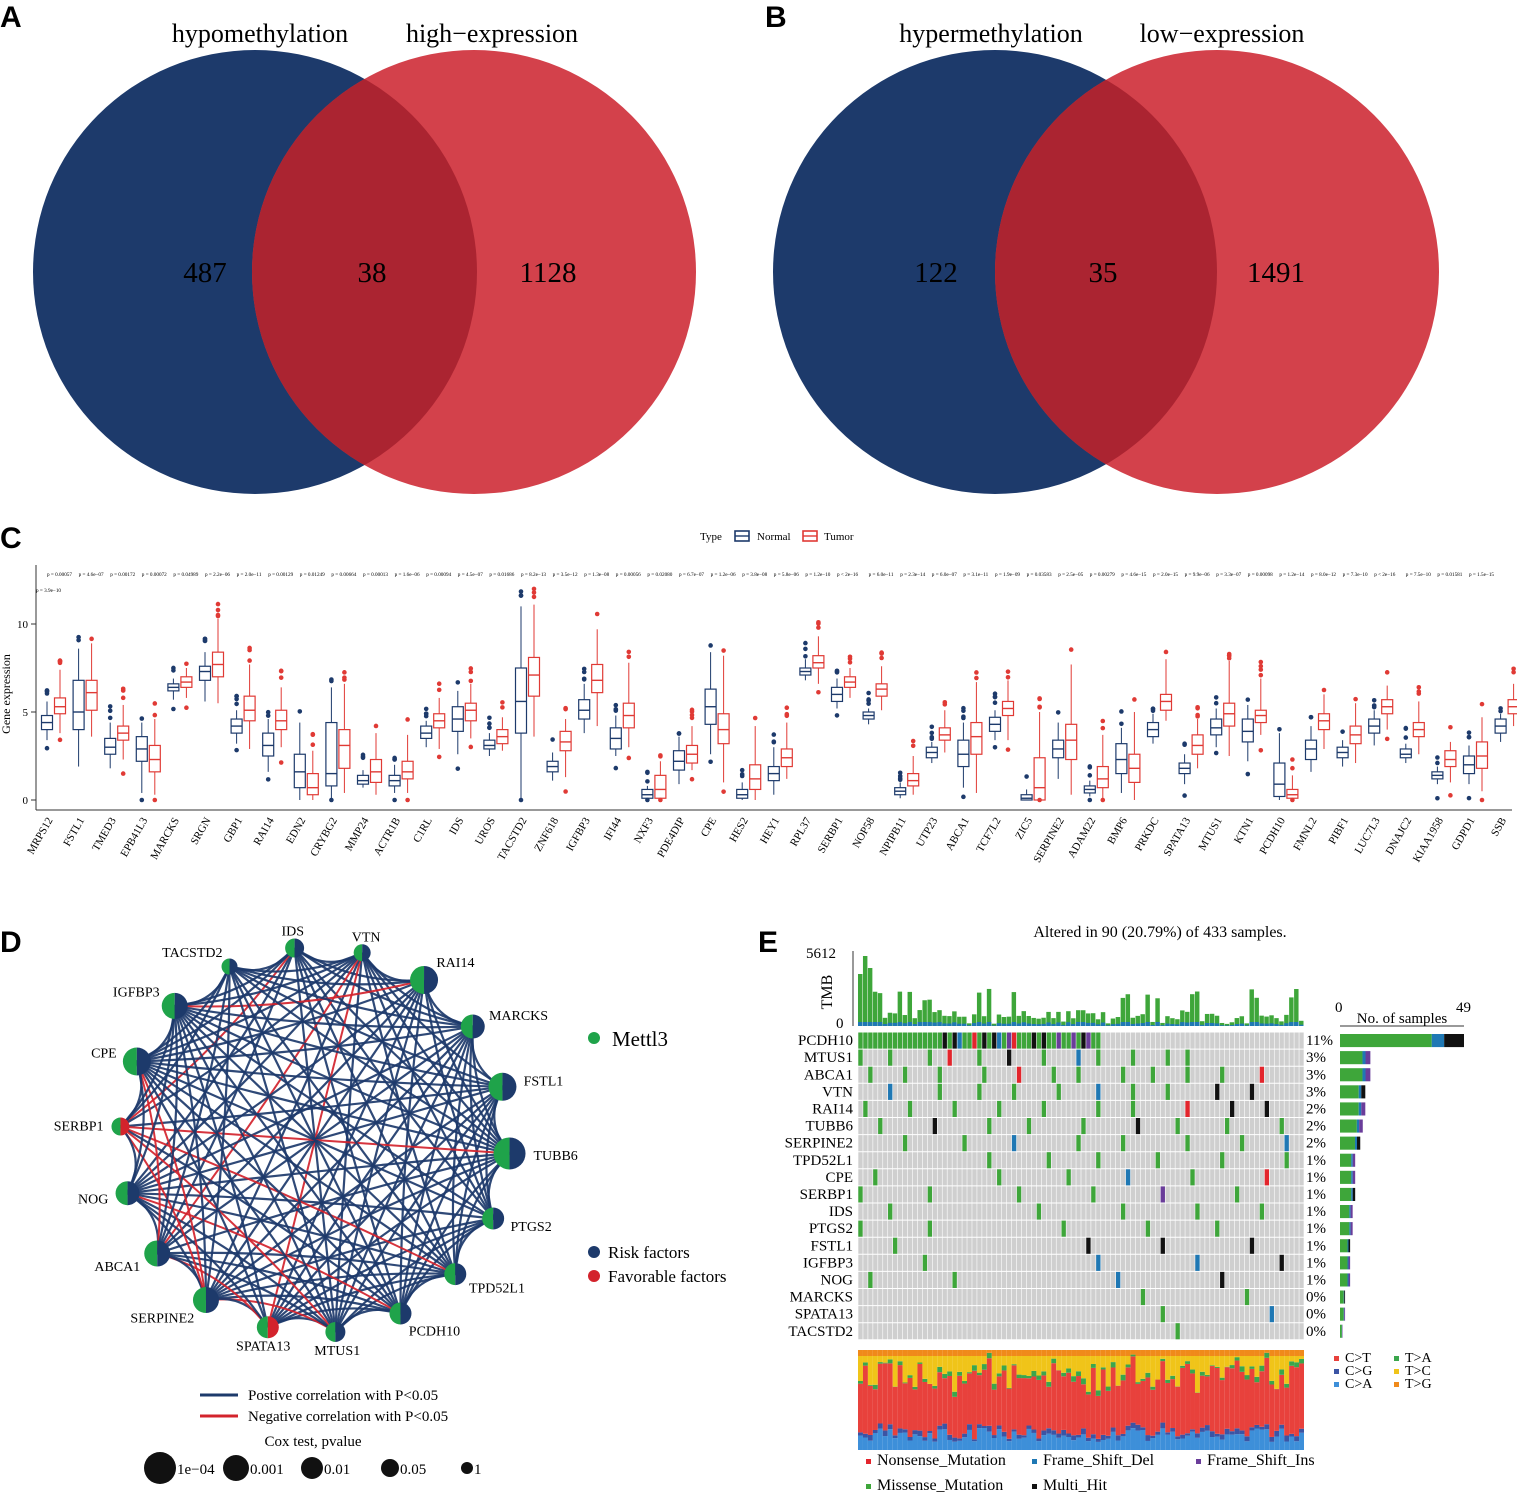  Describe the element at coordinates (1402, 1019) in the screenshot. I see `nsamples-label: No. of samples` at that location.